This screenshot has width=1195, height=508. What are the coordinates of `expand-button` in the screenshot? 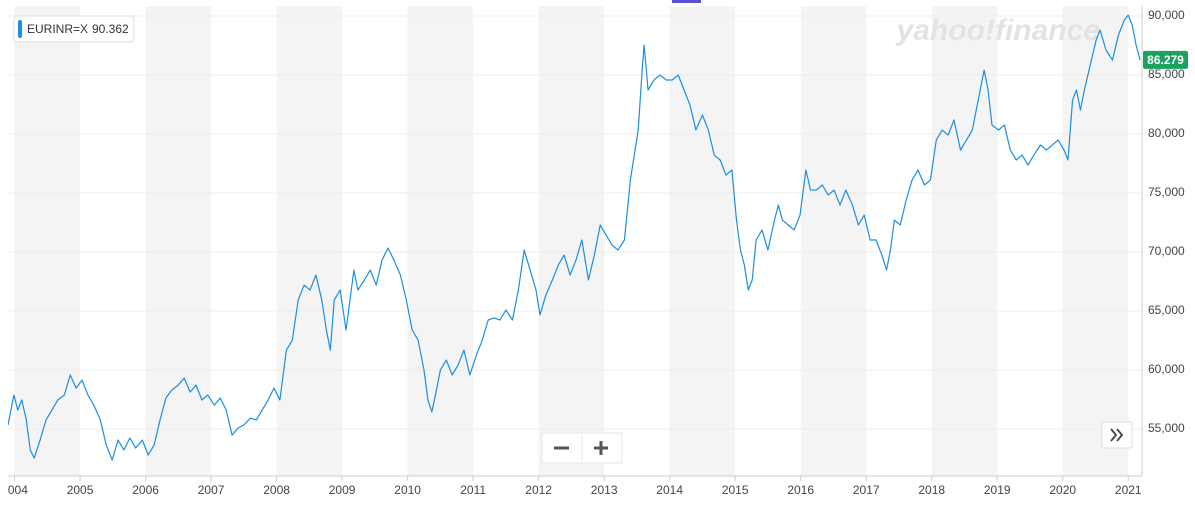 It's located at (1117, 435).